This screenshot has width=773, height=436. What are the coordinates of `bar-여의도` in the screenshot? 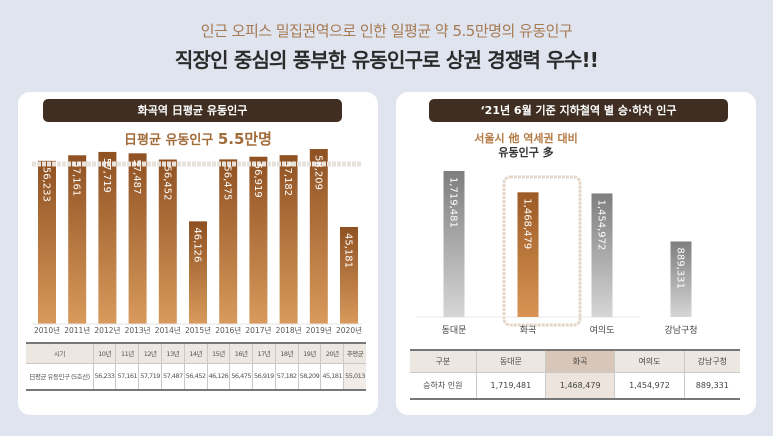 It's located at (602, 255).